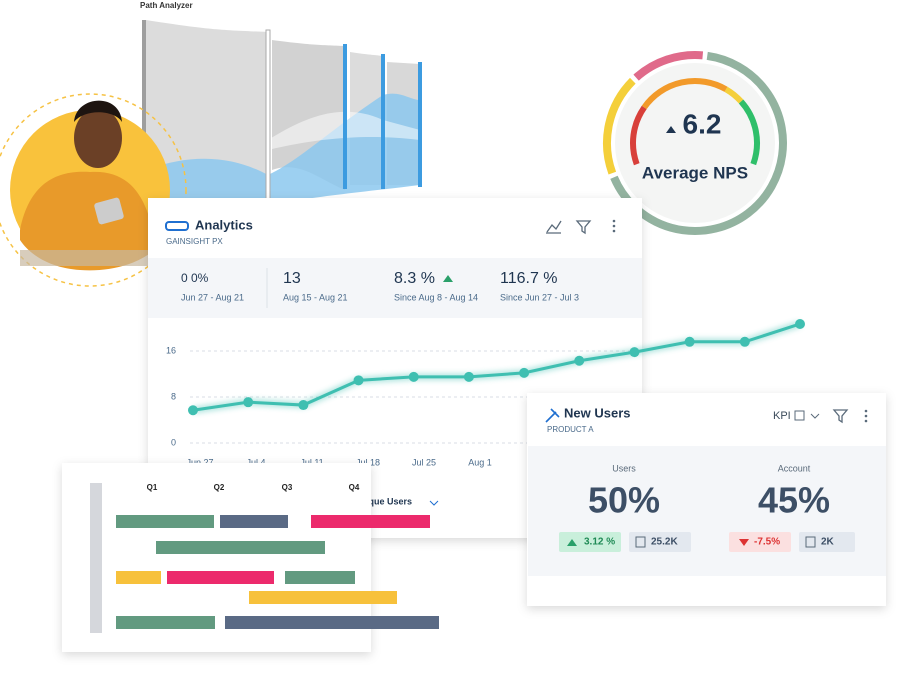  Describe the element at coordinates (597, 412) in the screenshot. I see `card-title: New Users` at that location.